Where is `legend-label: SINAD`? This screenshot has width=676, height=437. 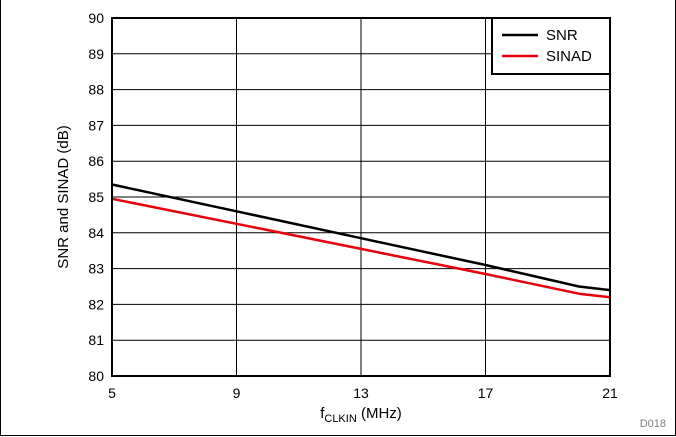
legend-label: SINAD is located at coordinates (569, 56).